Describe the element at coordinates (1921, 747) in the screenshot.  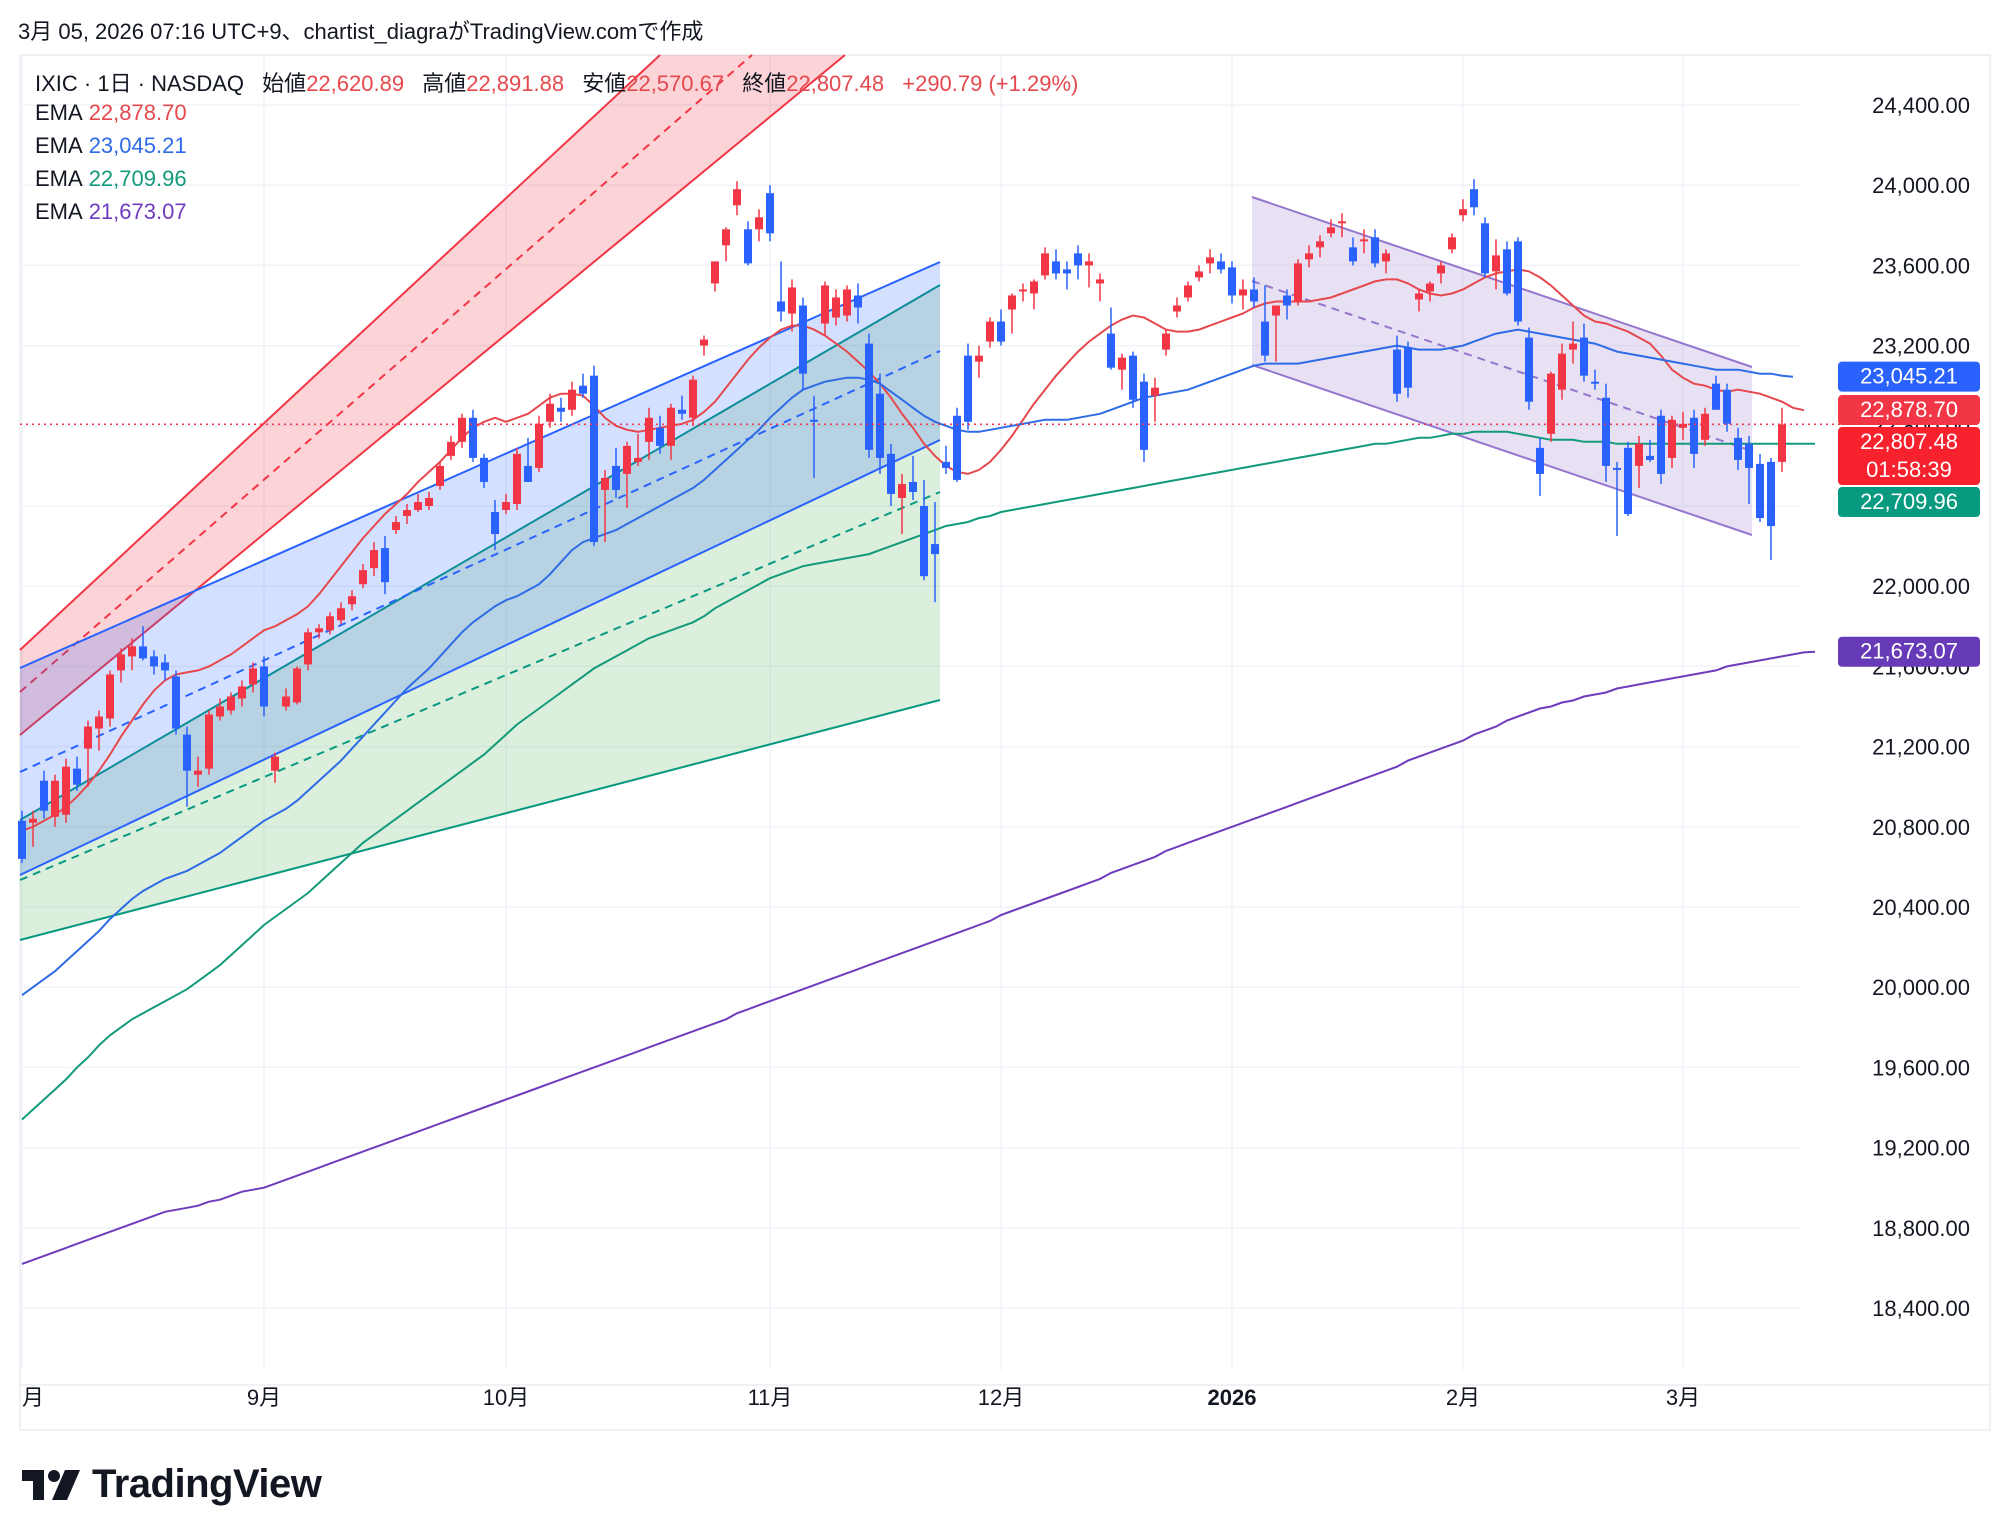
I see `y-tick-label: 21,200.00` at that location.